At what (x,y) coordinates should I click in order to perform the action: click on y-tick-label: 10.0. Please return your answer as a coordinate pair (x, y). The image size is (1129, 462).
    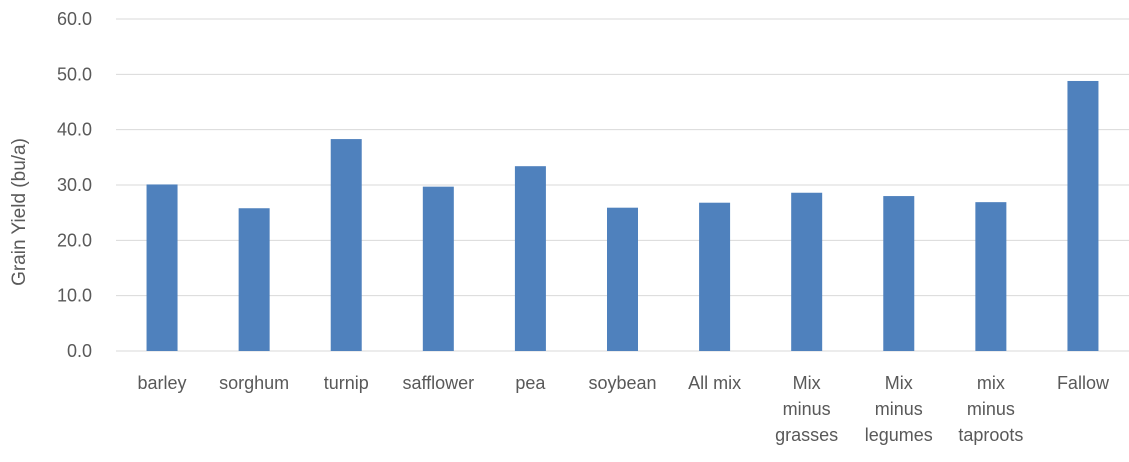
    Looking at the image, I should click on (74, 296).